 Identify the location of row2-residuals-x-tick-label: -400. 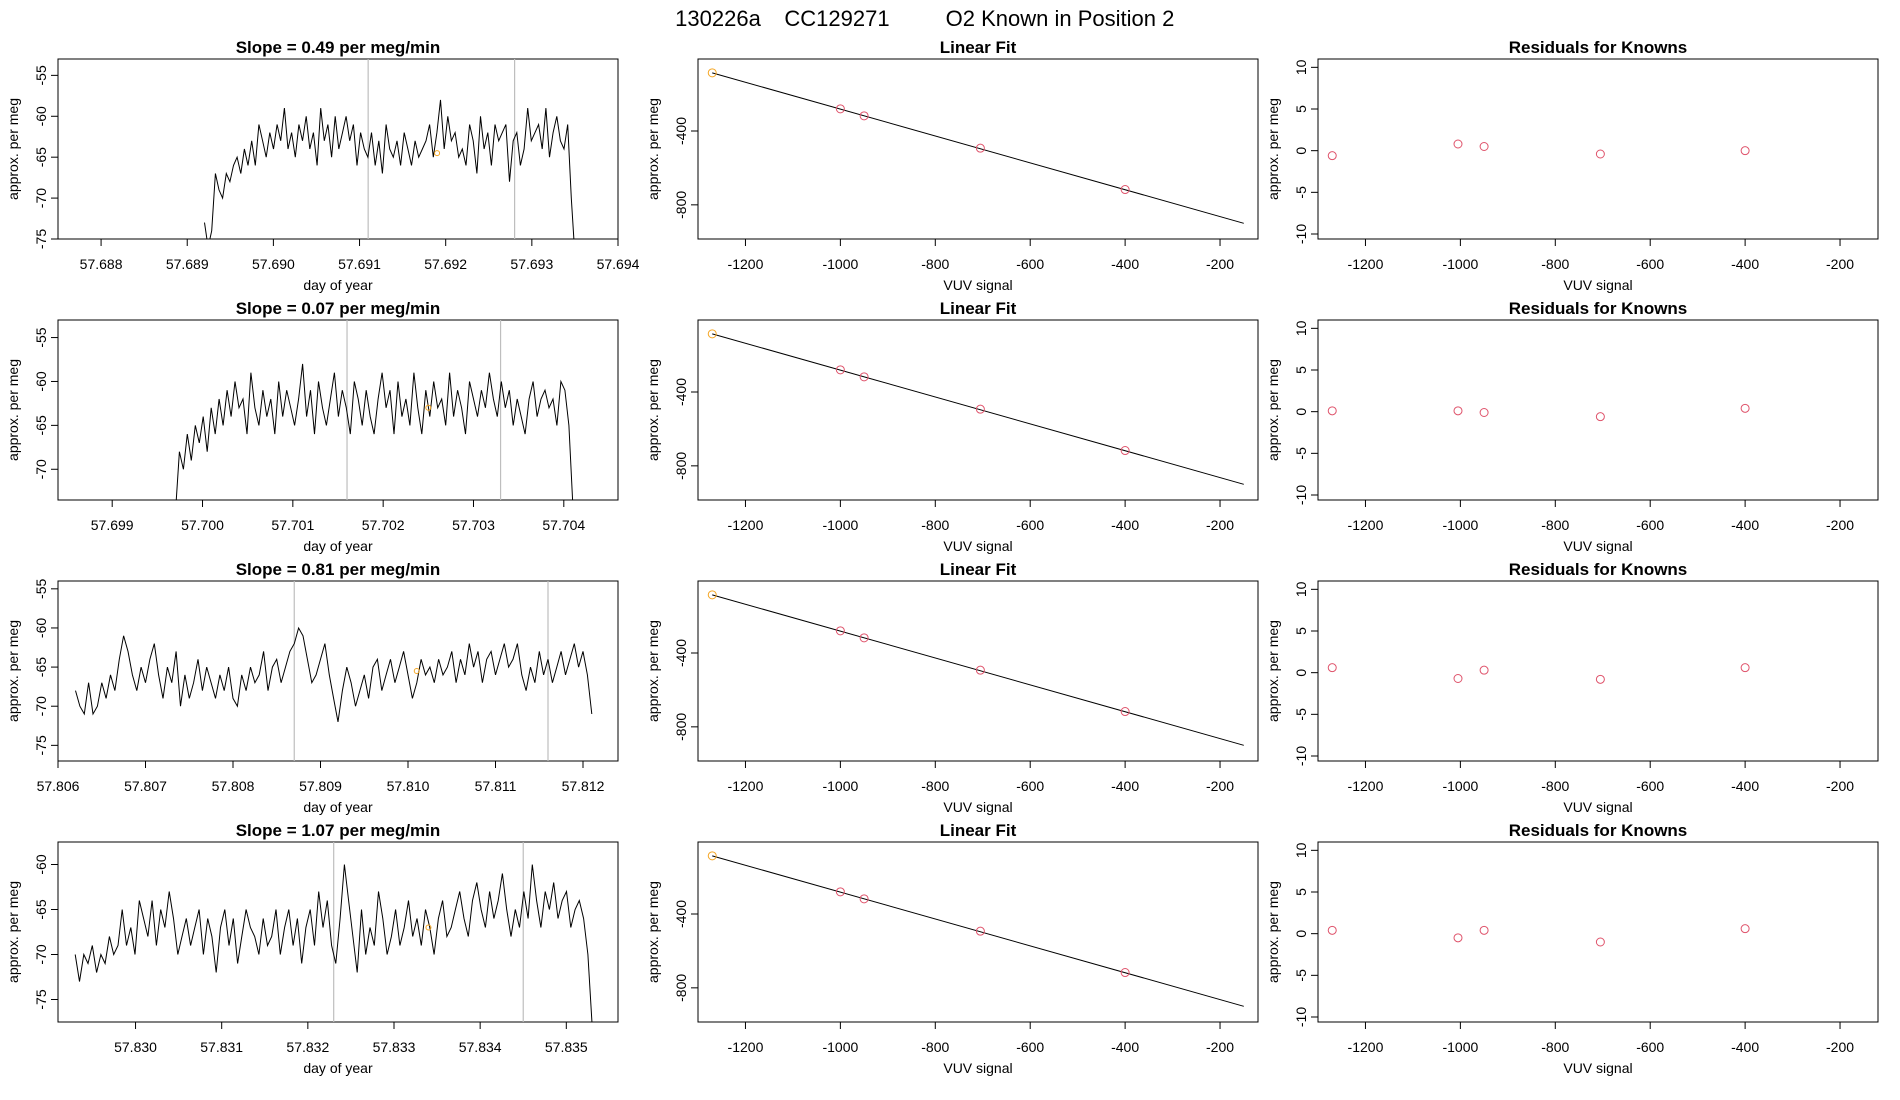
(1745, 525).